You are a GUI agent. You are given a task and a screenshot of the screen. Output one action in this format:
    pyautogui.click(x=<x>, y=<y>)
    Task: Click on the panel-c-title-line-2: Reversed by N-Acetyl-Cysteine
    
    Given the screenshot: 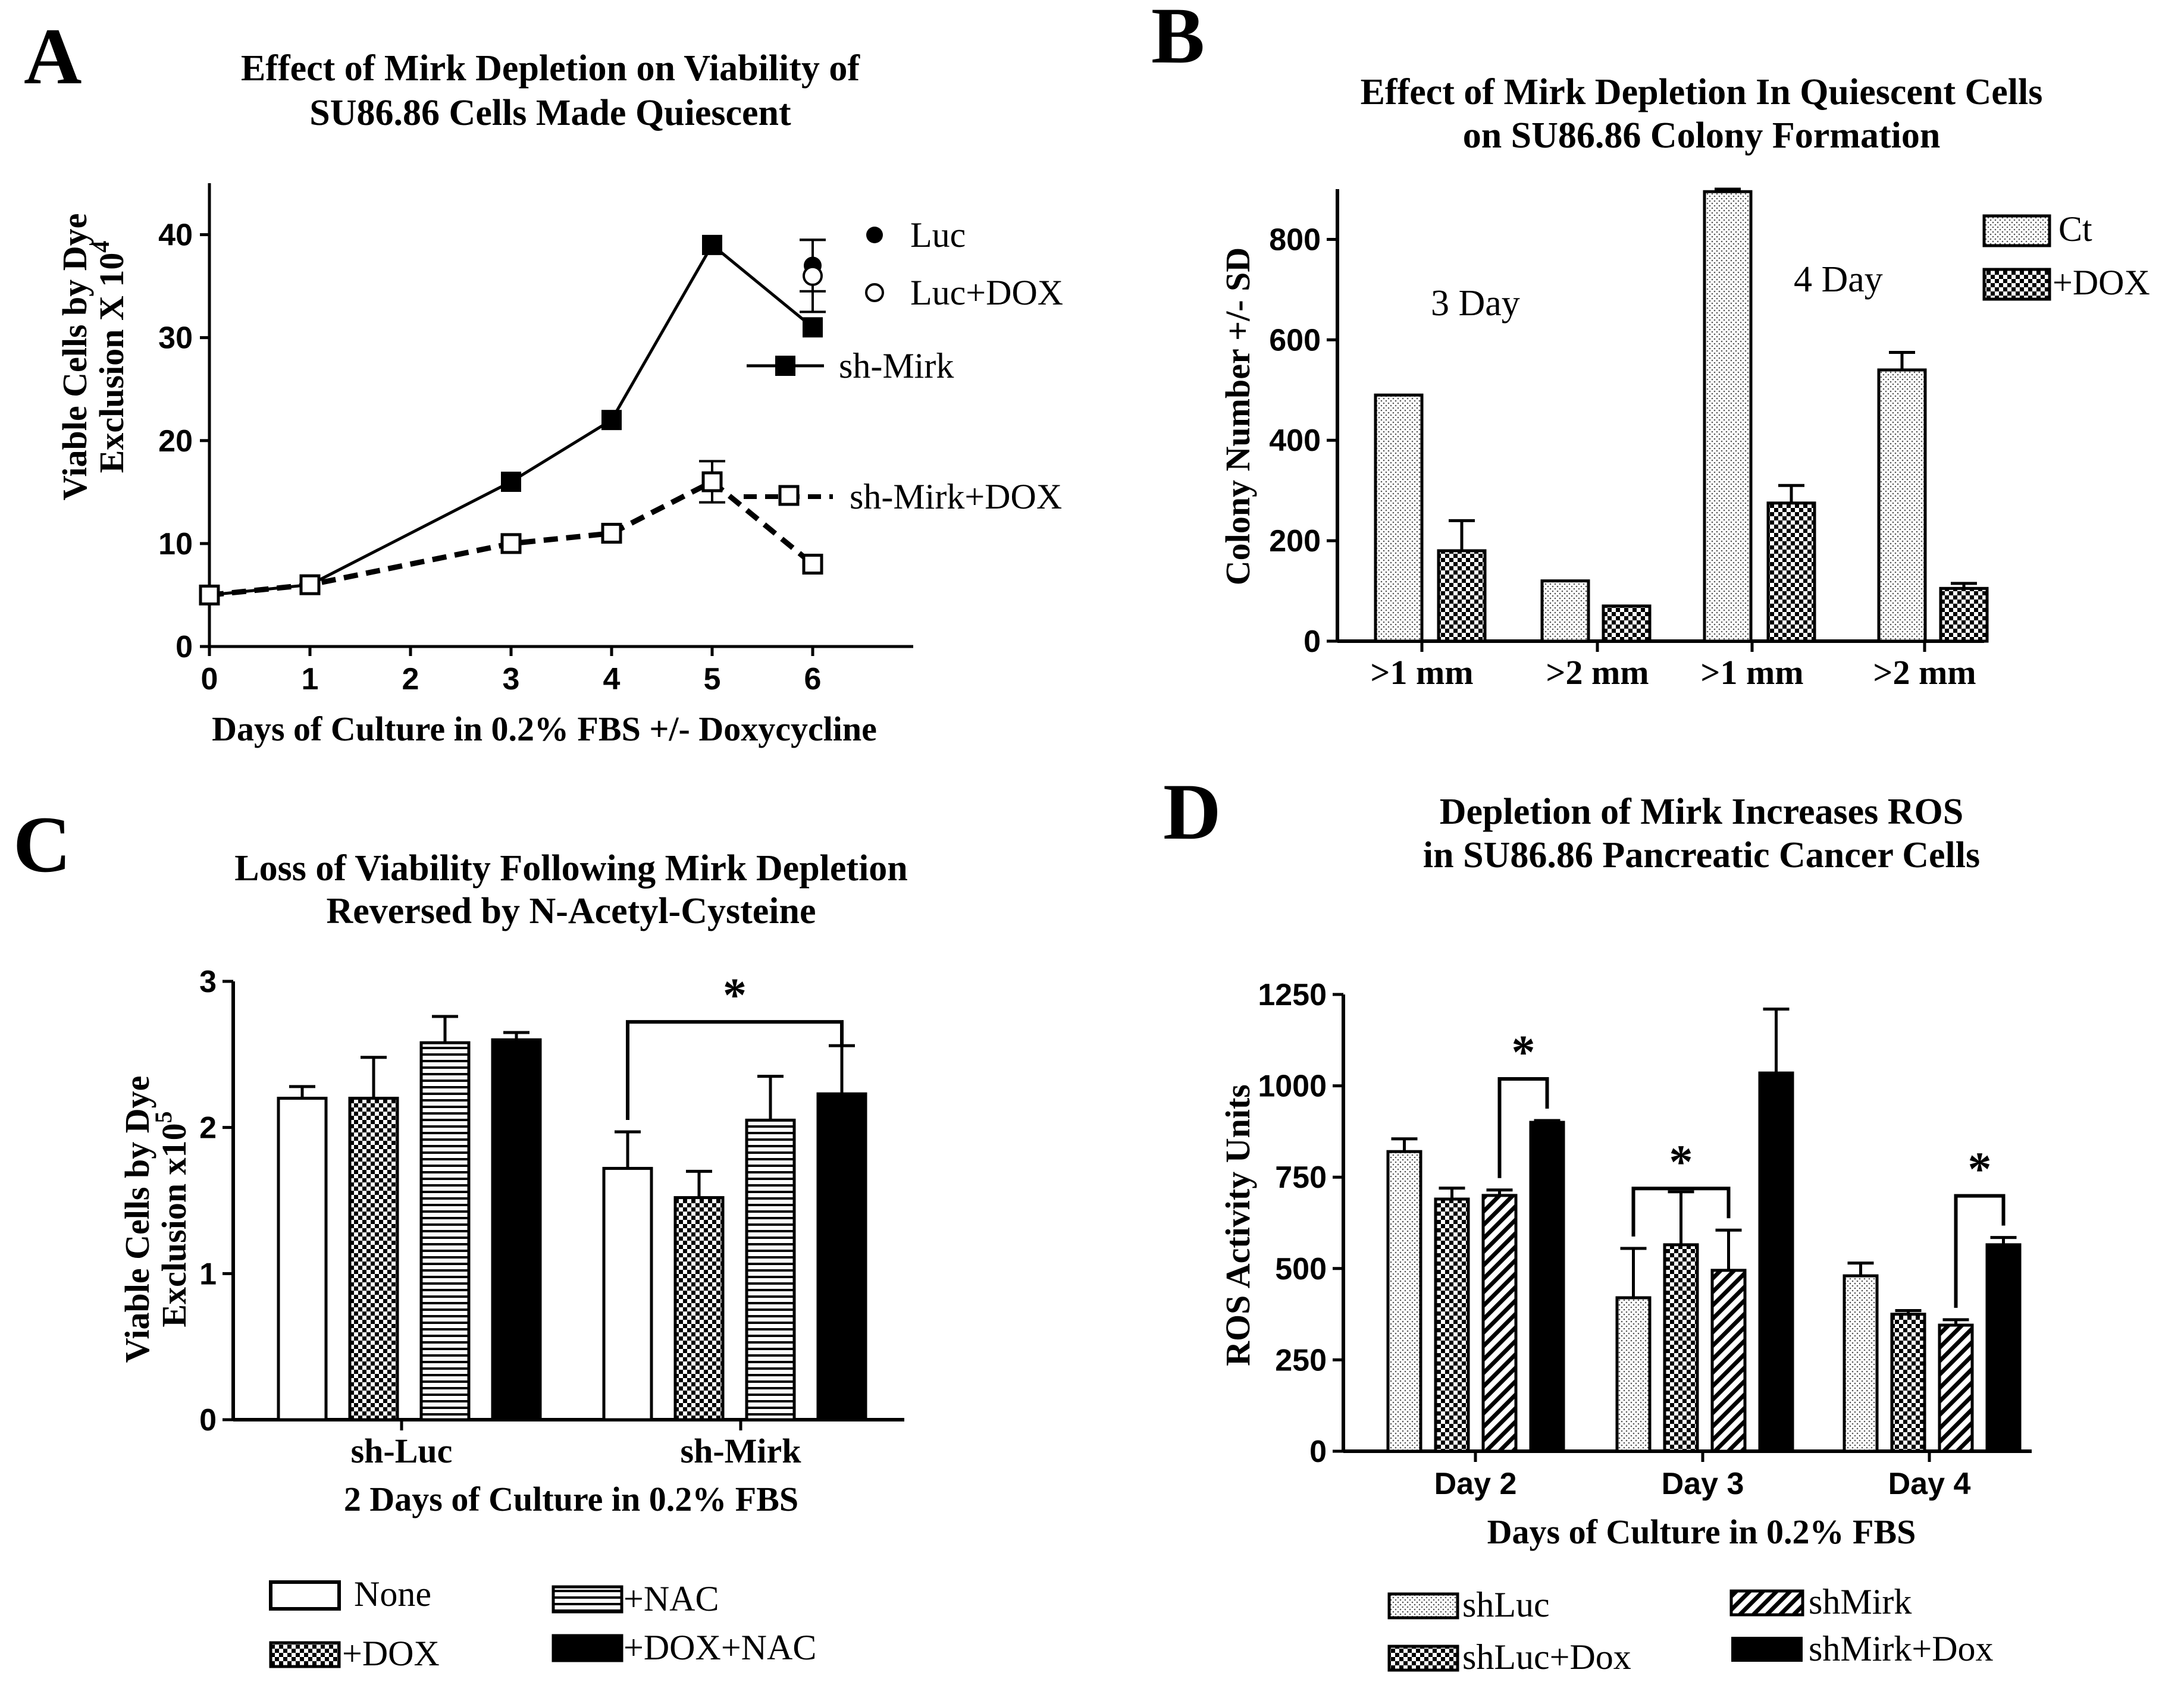 What is the action you would take?
    pyautogui.click(x=571, y=911)
    